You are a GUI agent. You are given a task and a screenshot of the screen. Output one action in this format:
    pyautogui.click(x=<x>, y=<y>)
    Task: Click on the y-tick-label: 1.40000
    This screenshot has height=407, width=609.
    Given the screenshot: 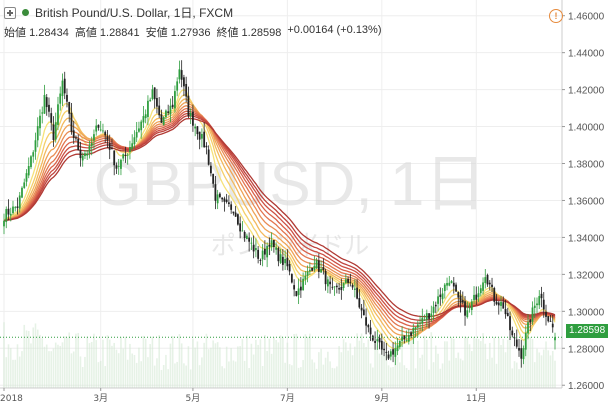 What is the action you would take?
    pyautogui.click(x=586, y=128)
    